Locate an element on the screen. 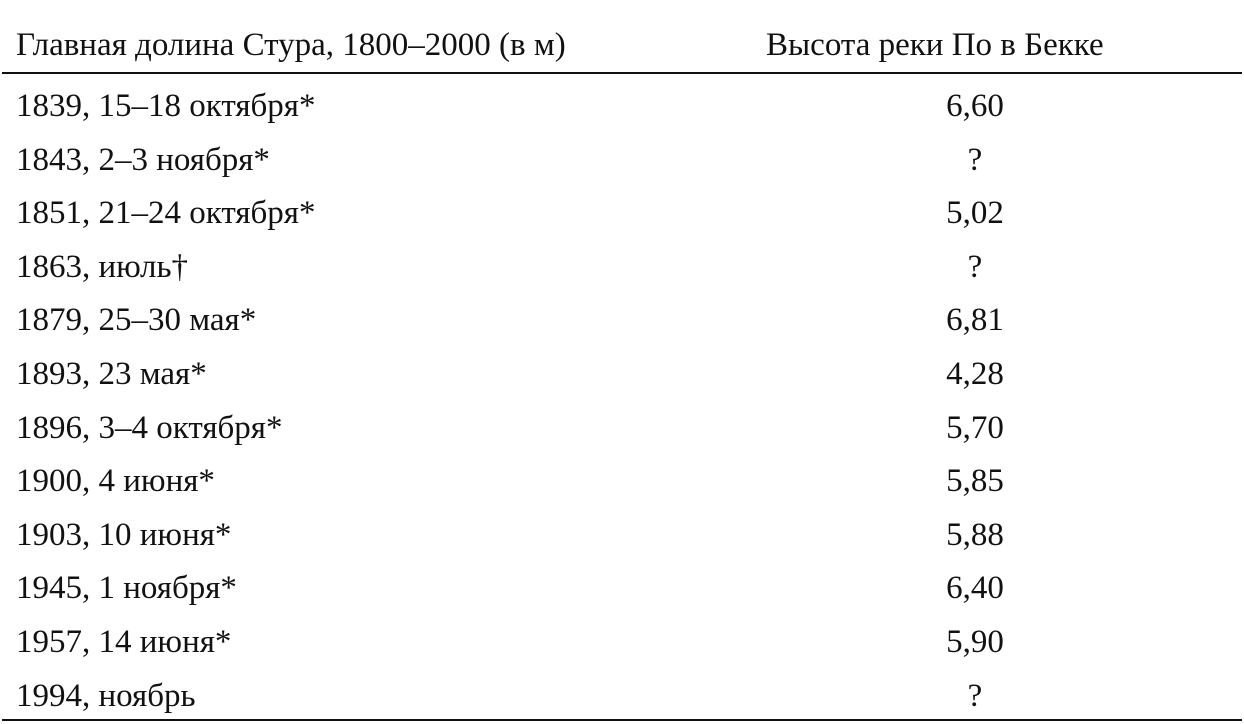 The width and height of the screenshot is (1244, 724). date-cell: 1893, 23 мая* is located at coordinates (111, 374).